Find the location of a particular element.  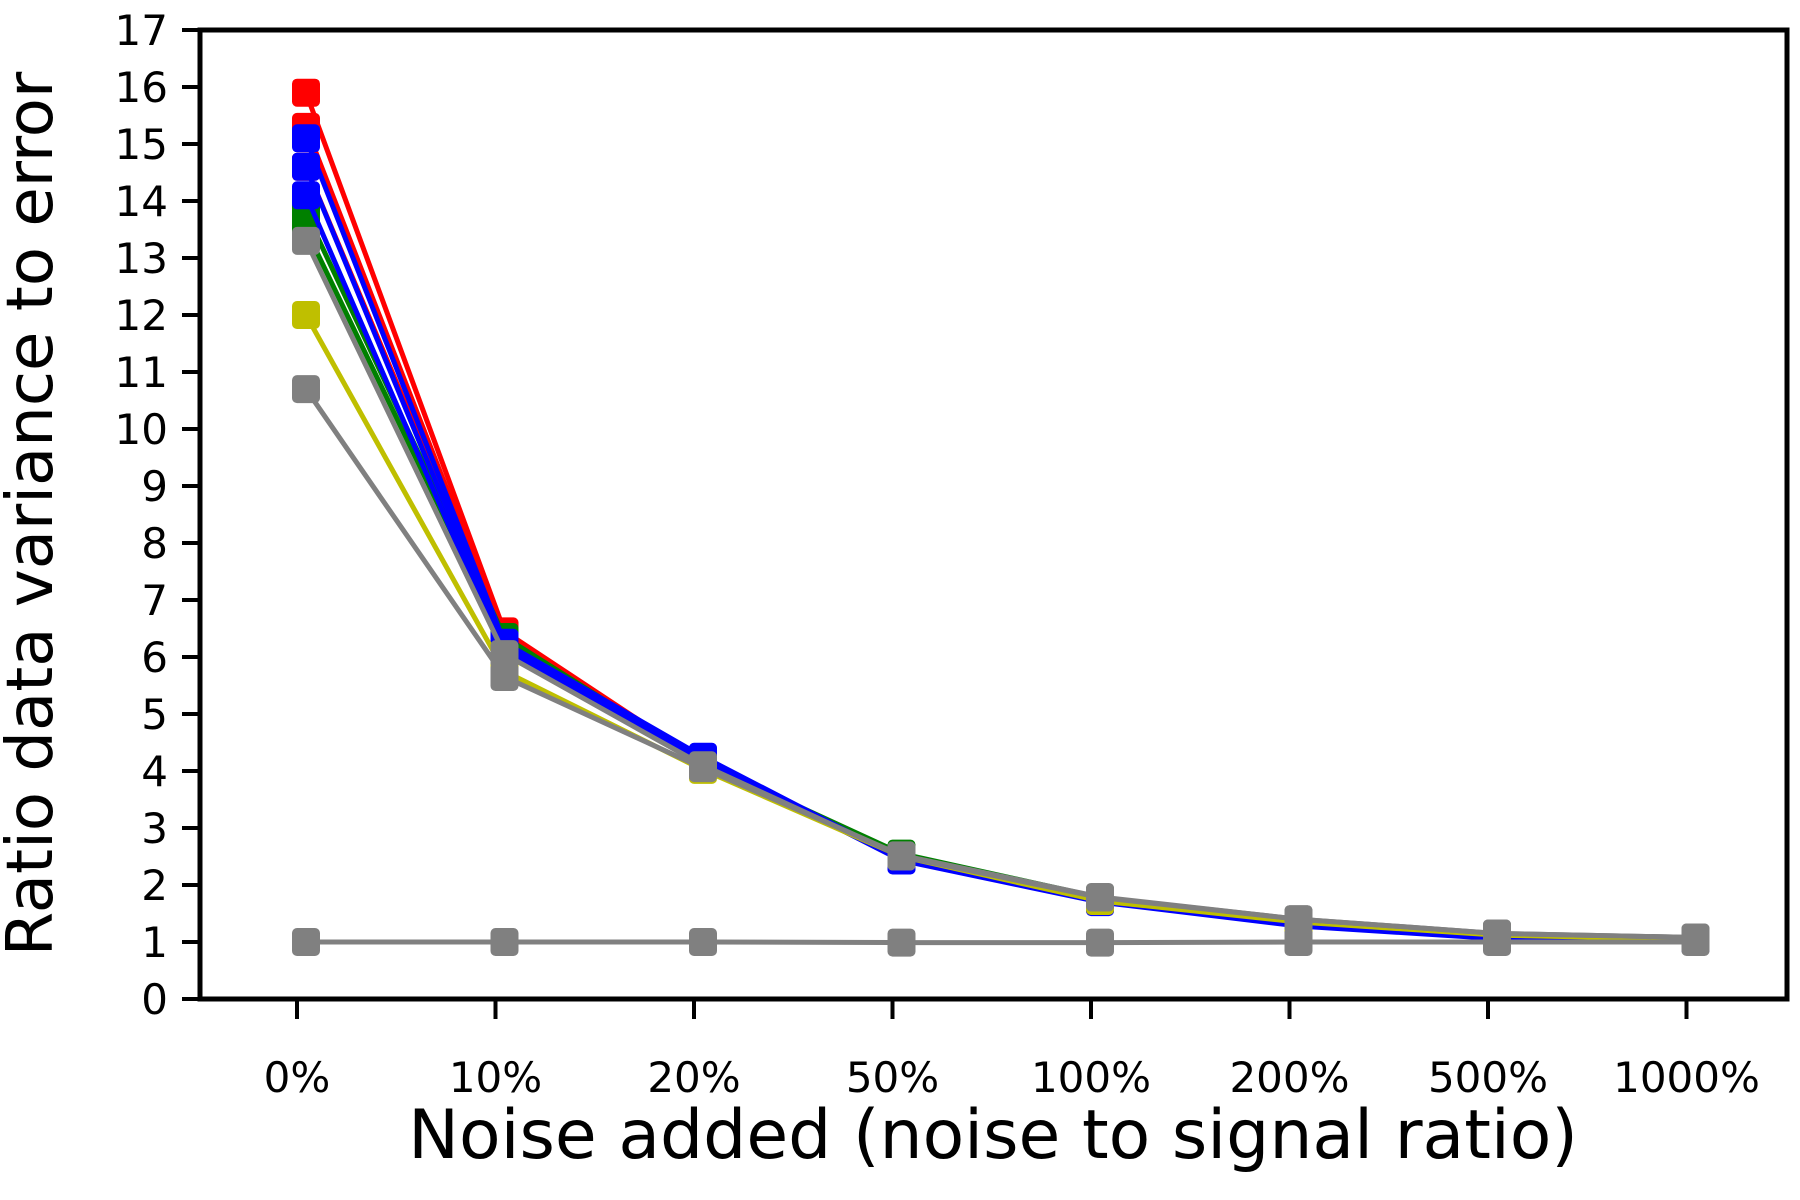

series-line is located at coordinates (1001, 942).